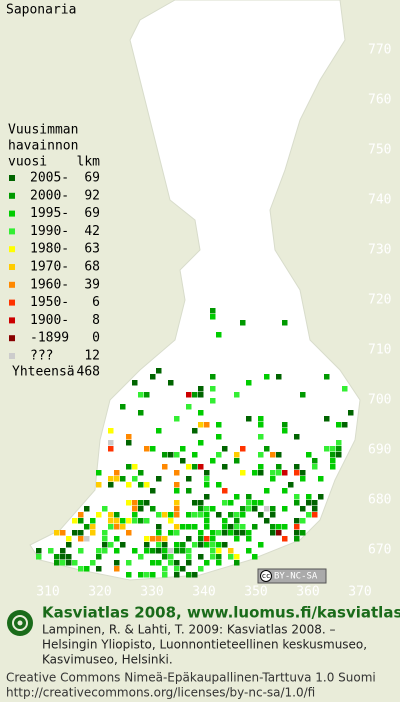 The height and width of the screenshot is (702, 400). I want to click on badge-text: BY-NC-SA, so click(296, 577).